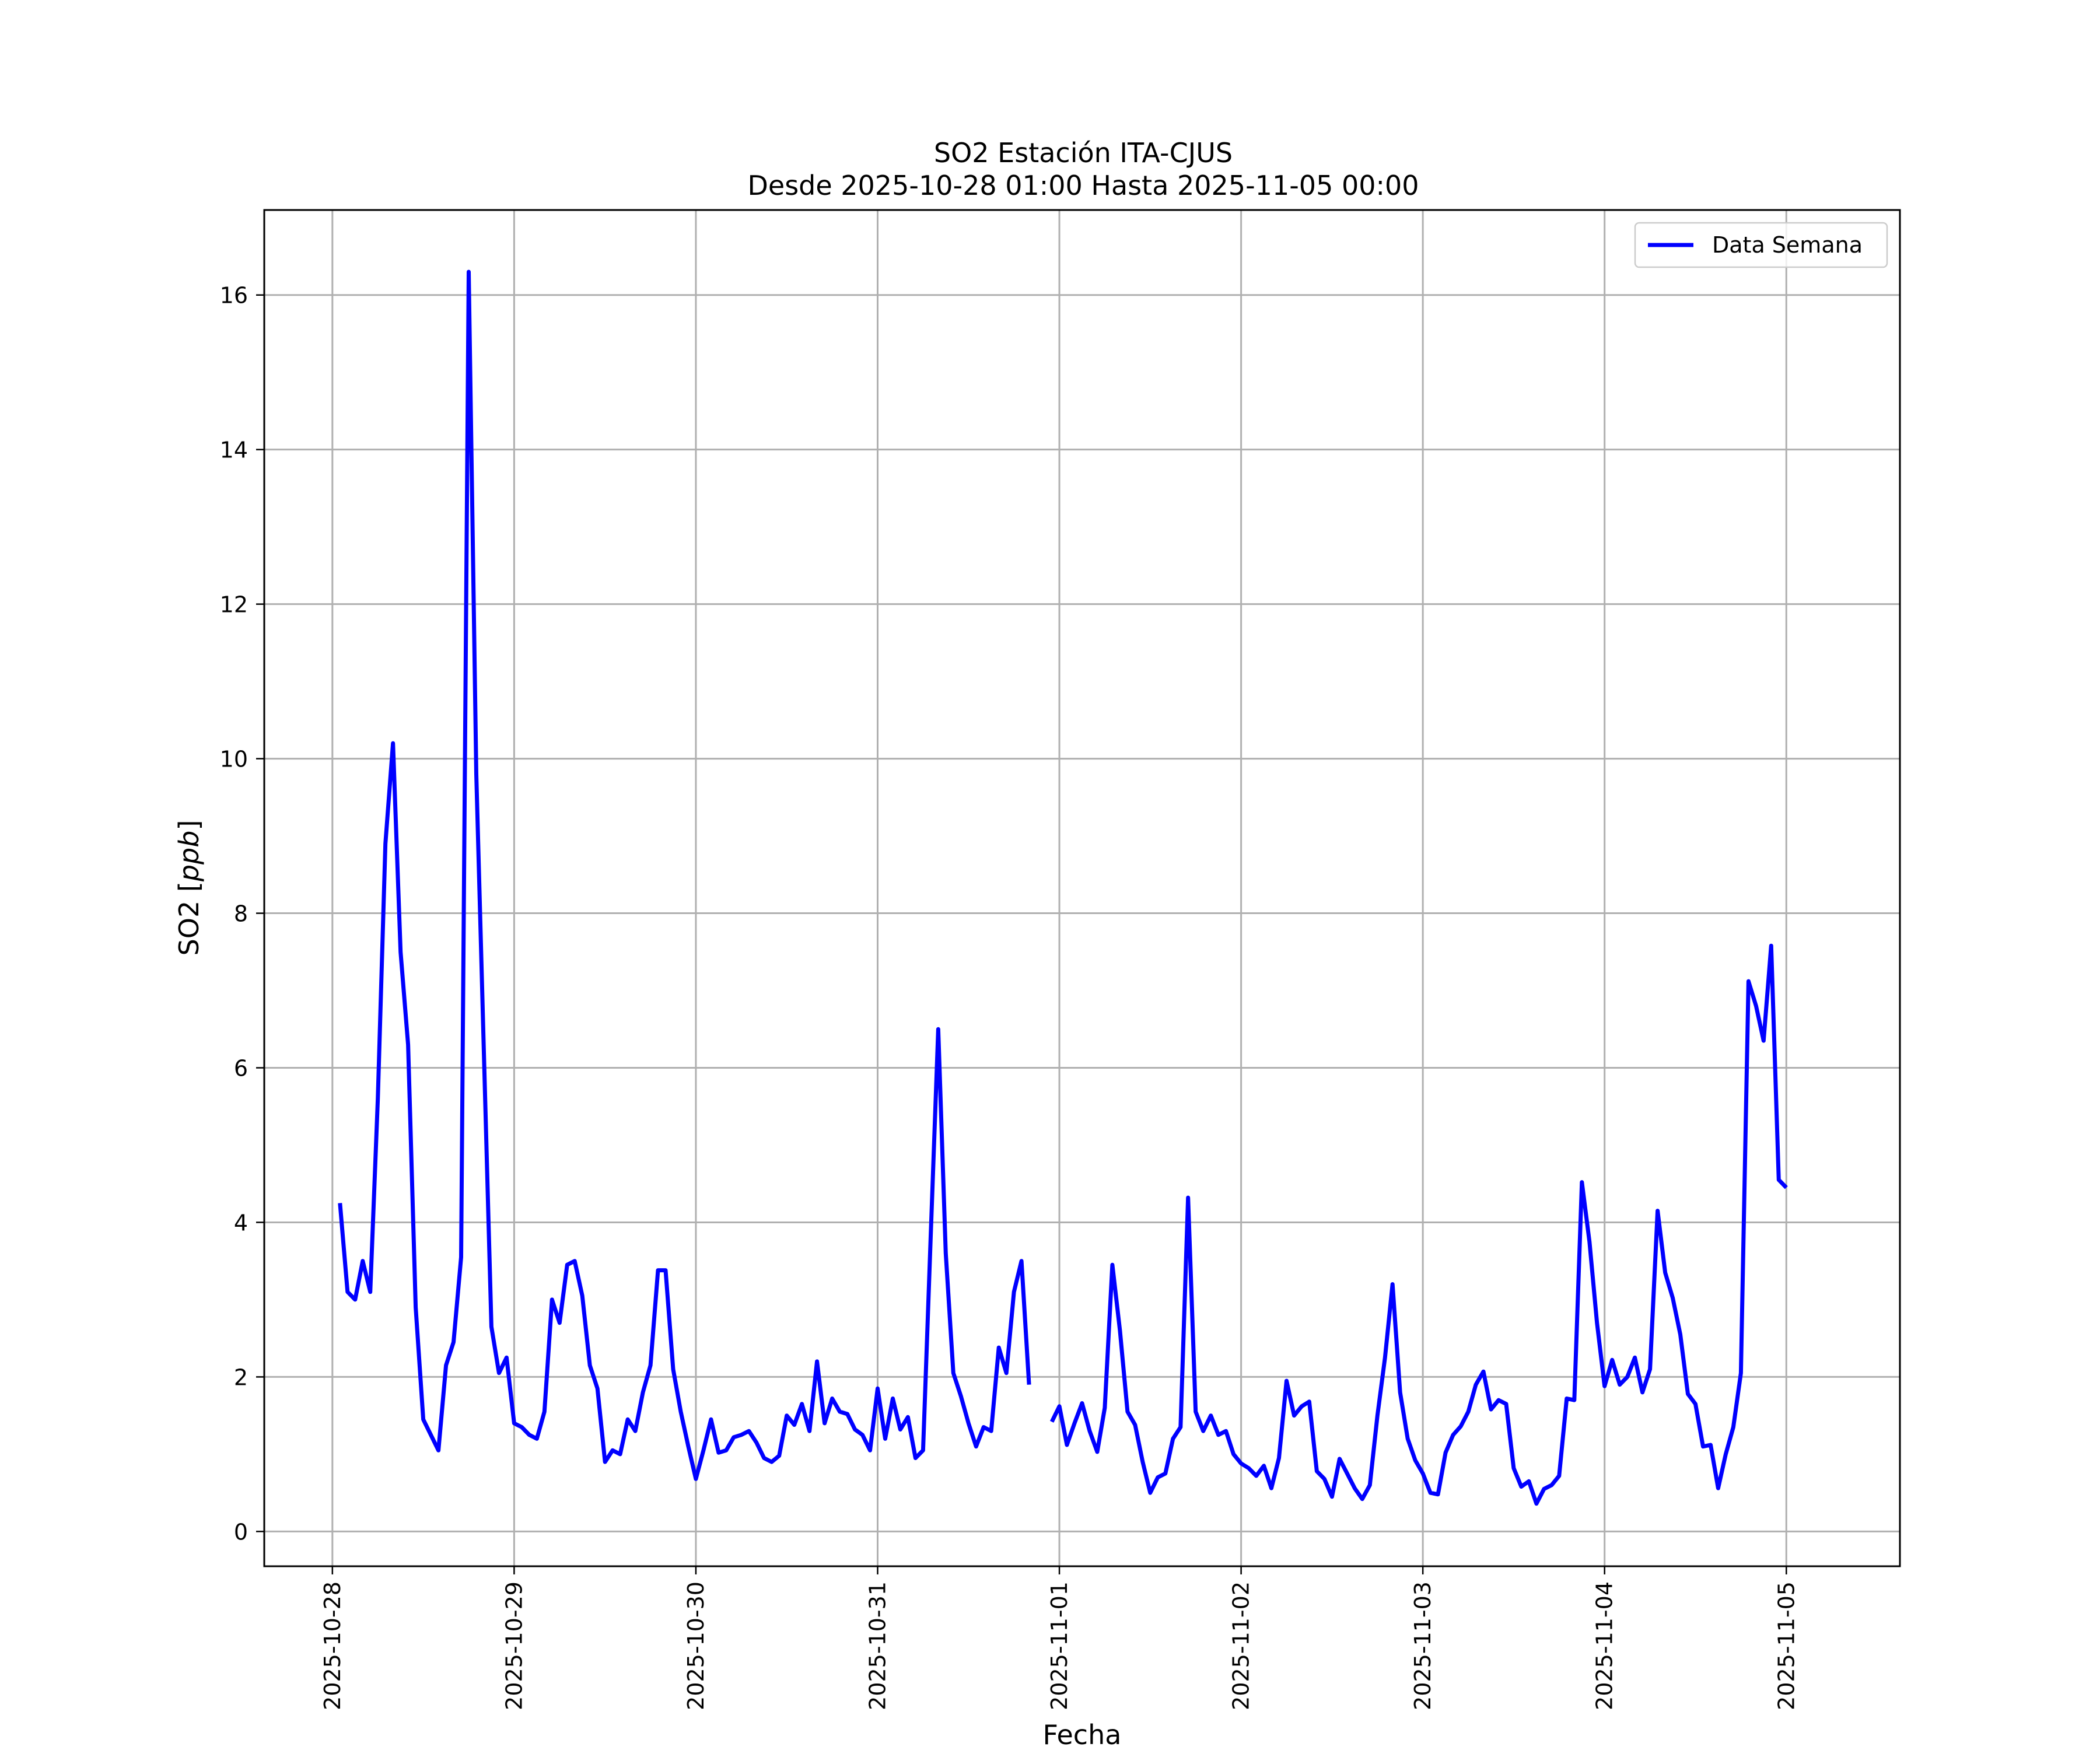 The height and width of the screenshot is (1750, 2100). I want to click on legend: Data Semana, so click(1761, 245).